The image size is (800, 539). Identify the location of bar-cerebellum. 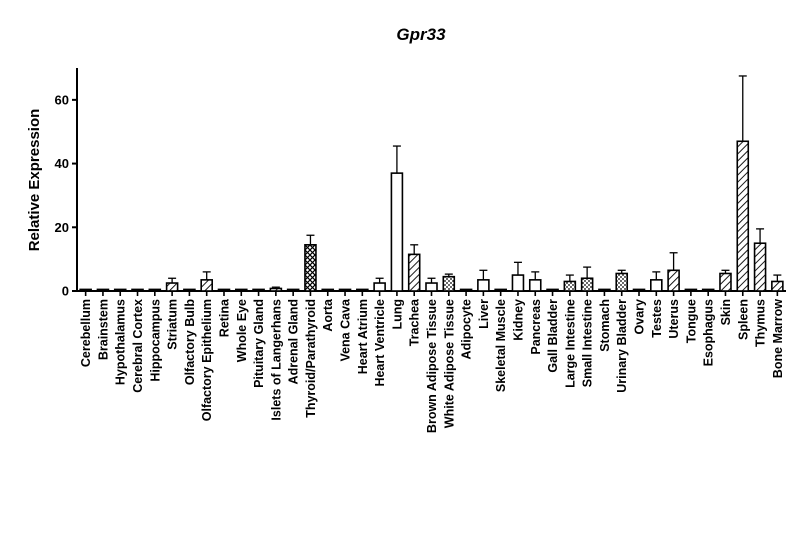
(85, 290).